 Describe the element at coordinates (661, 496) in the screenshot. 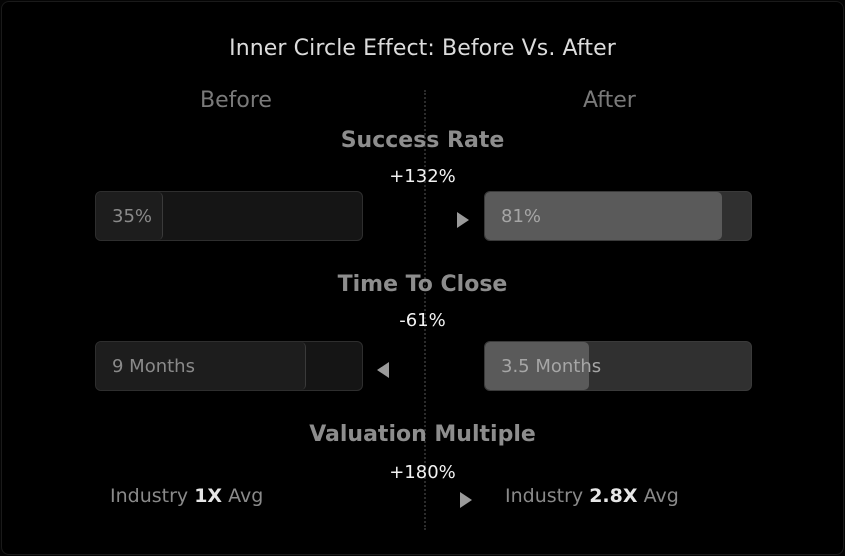

I see `valuation-after-suffix: Avg` at that location.